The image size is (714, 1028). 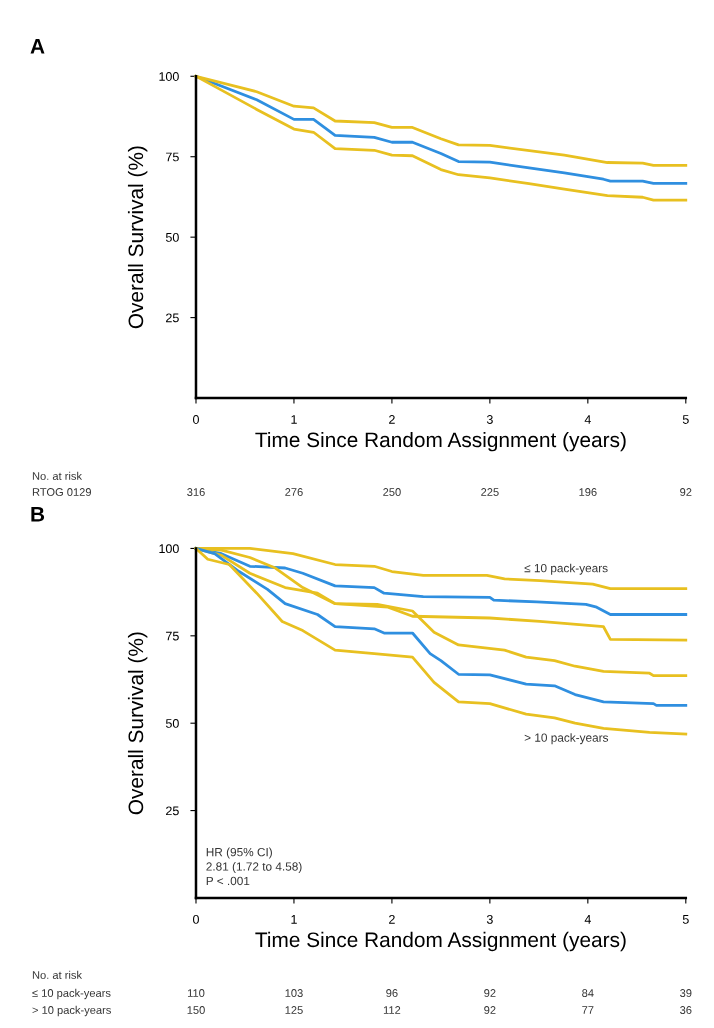 I want to click on text: 250, so click(x=392, y=492).